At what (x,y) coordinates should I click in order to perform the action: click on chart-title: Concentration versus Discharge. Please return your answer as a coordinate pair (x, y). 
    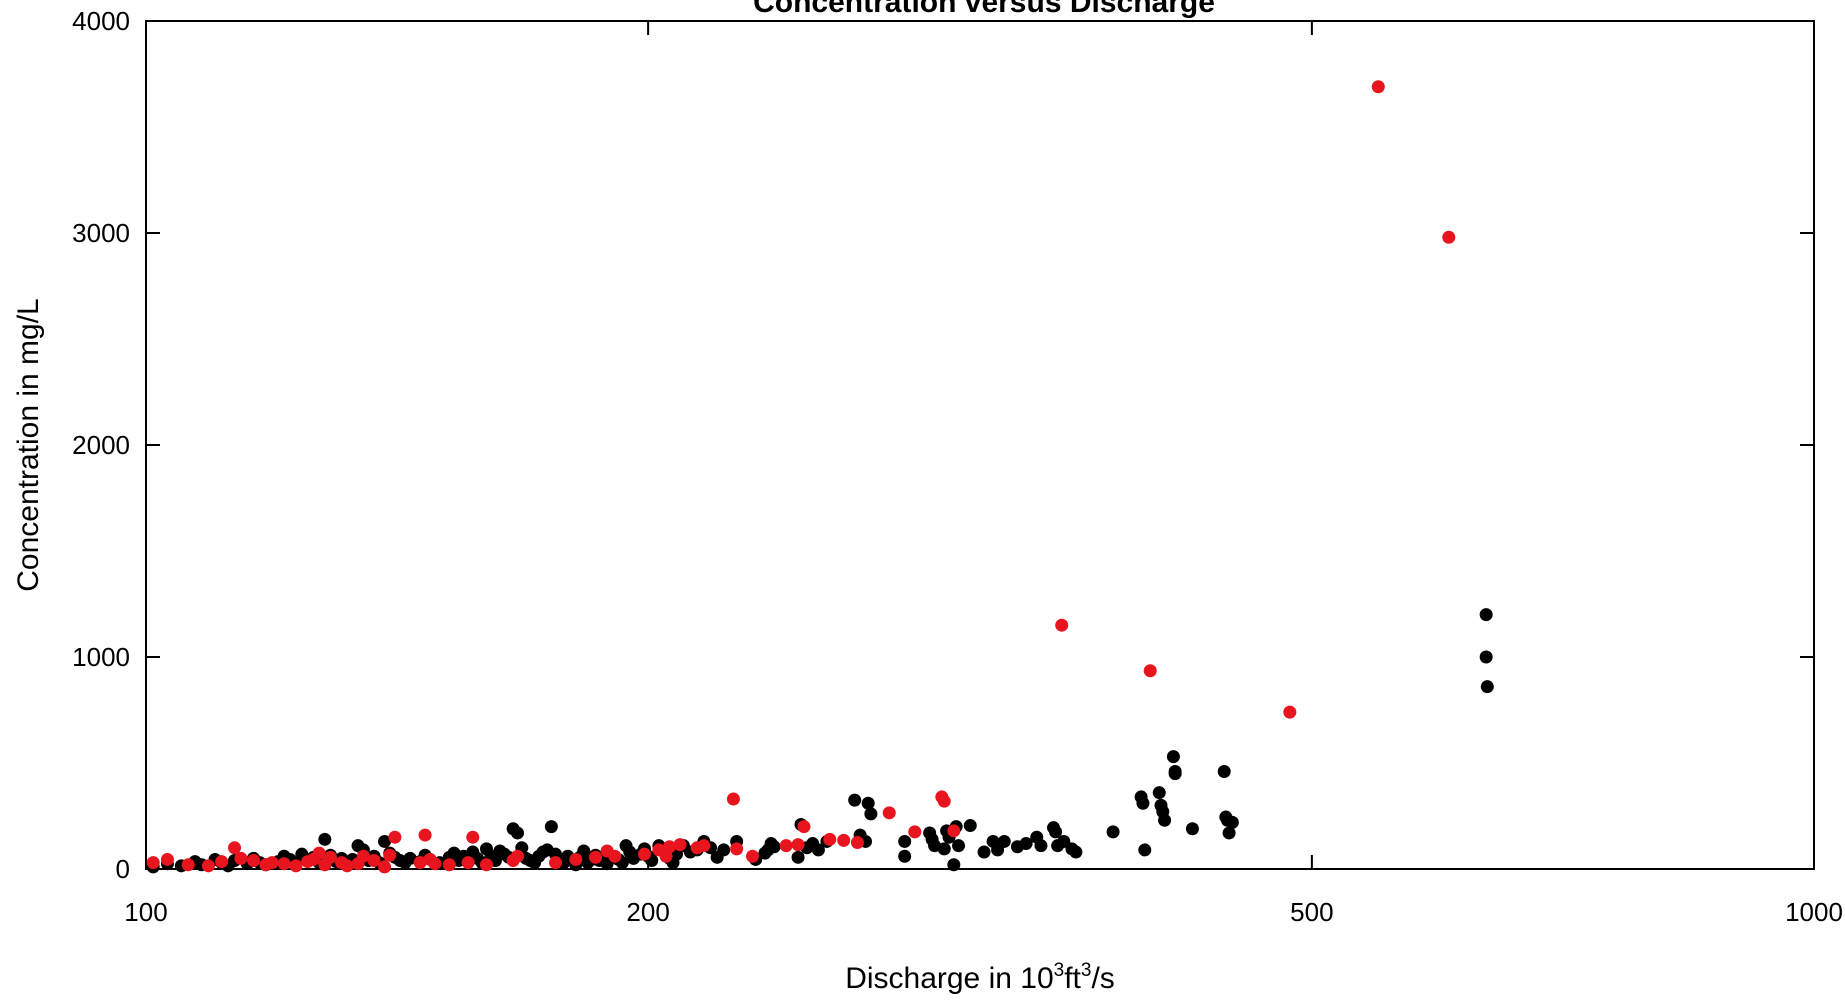
    Looking at the image, I should click on (984, 9).